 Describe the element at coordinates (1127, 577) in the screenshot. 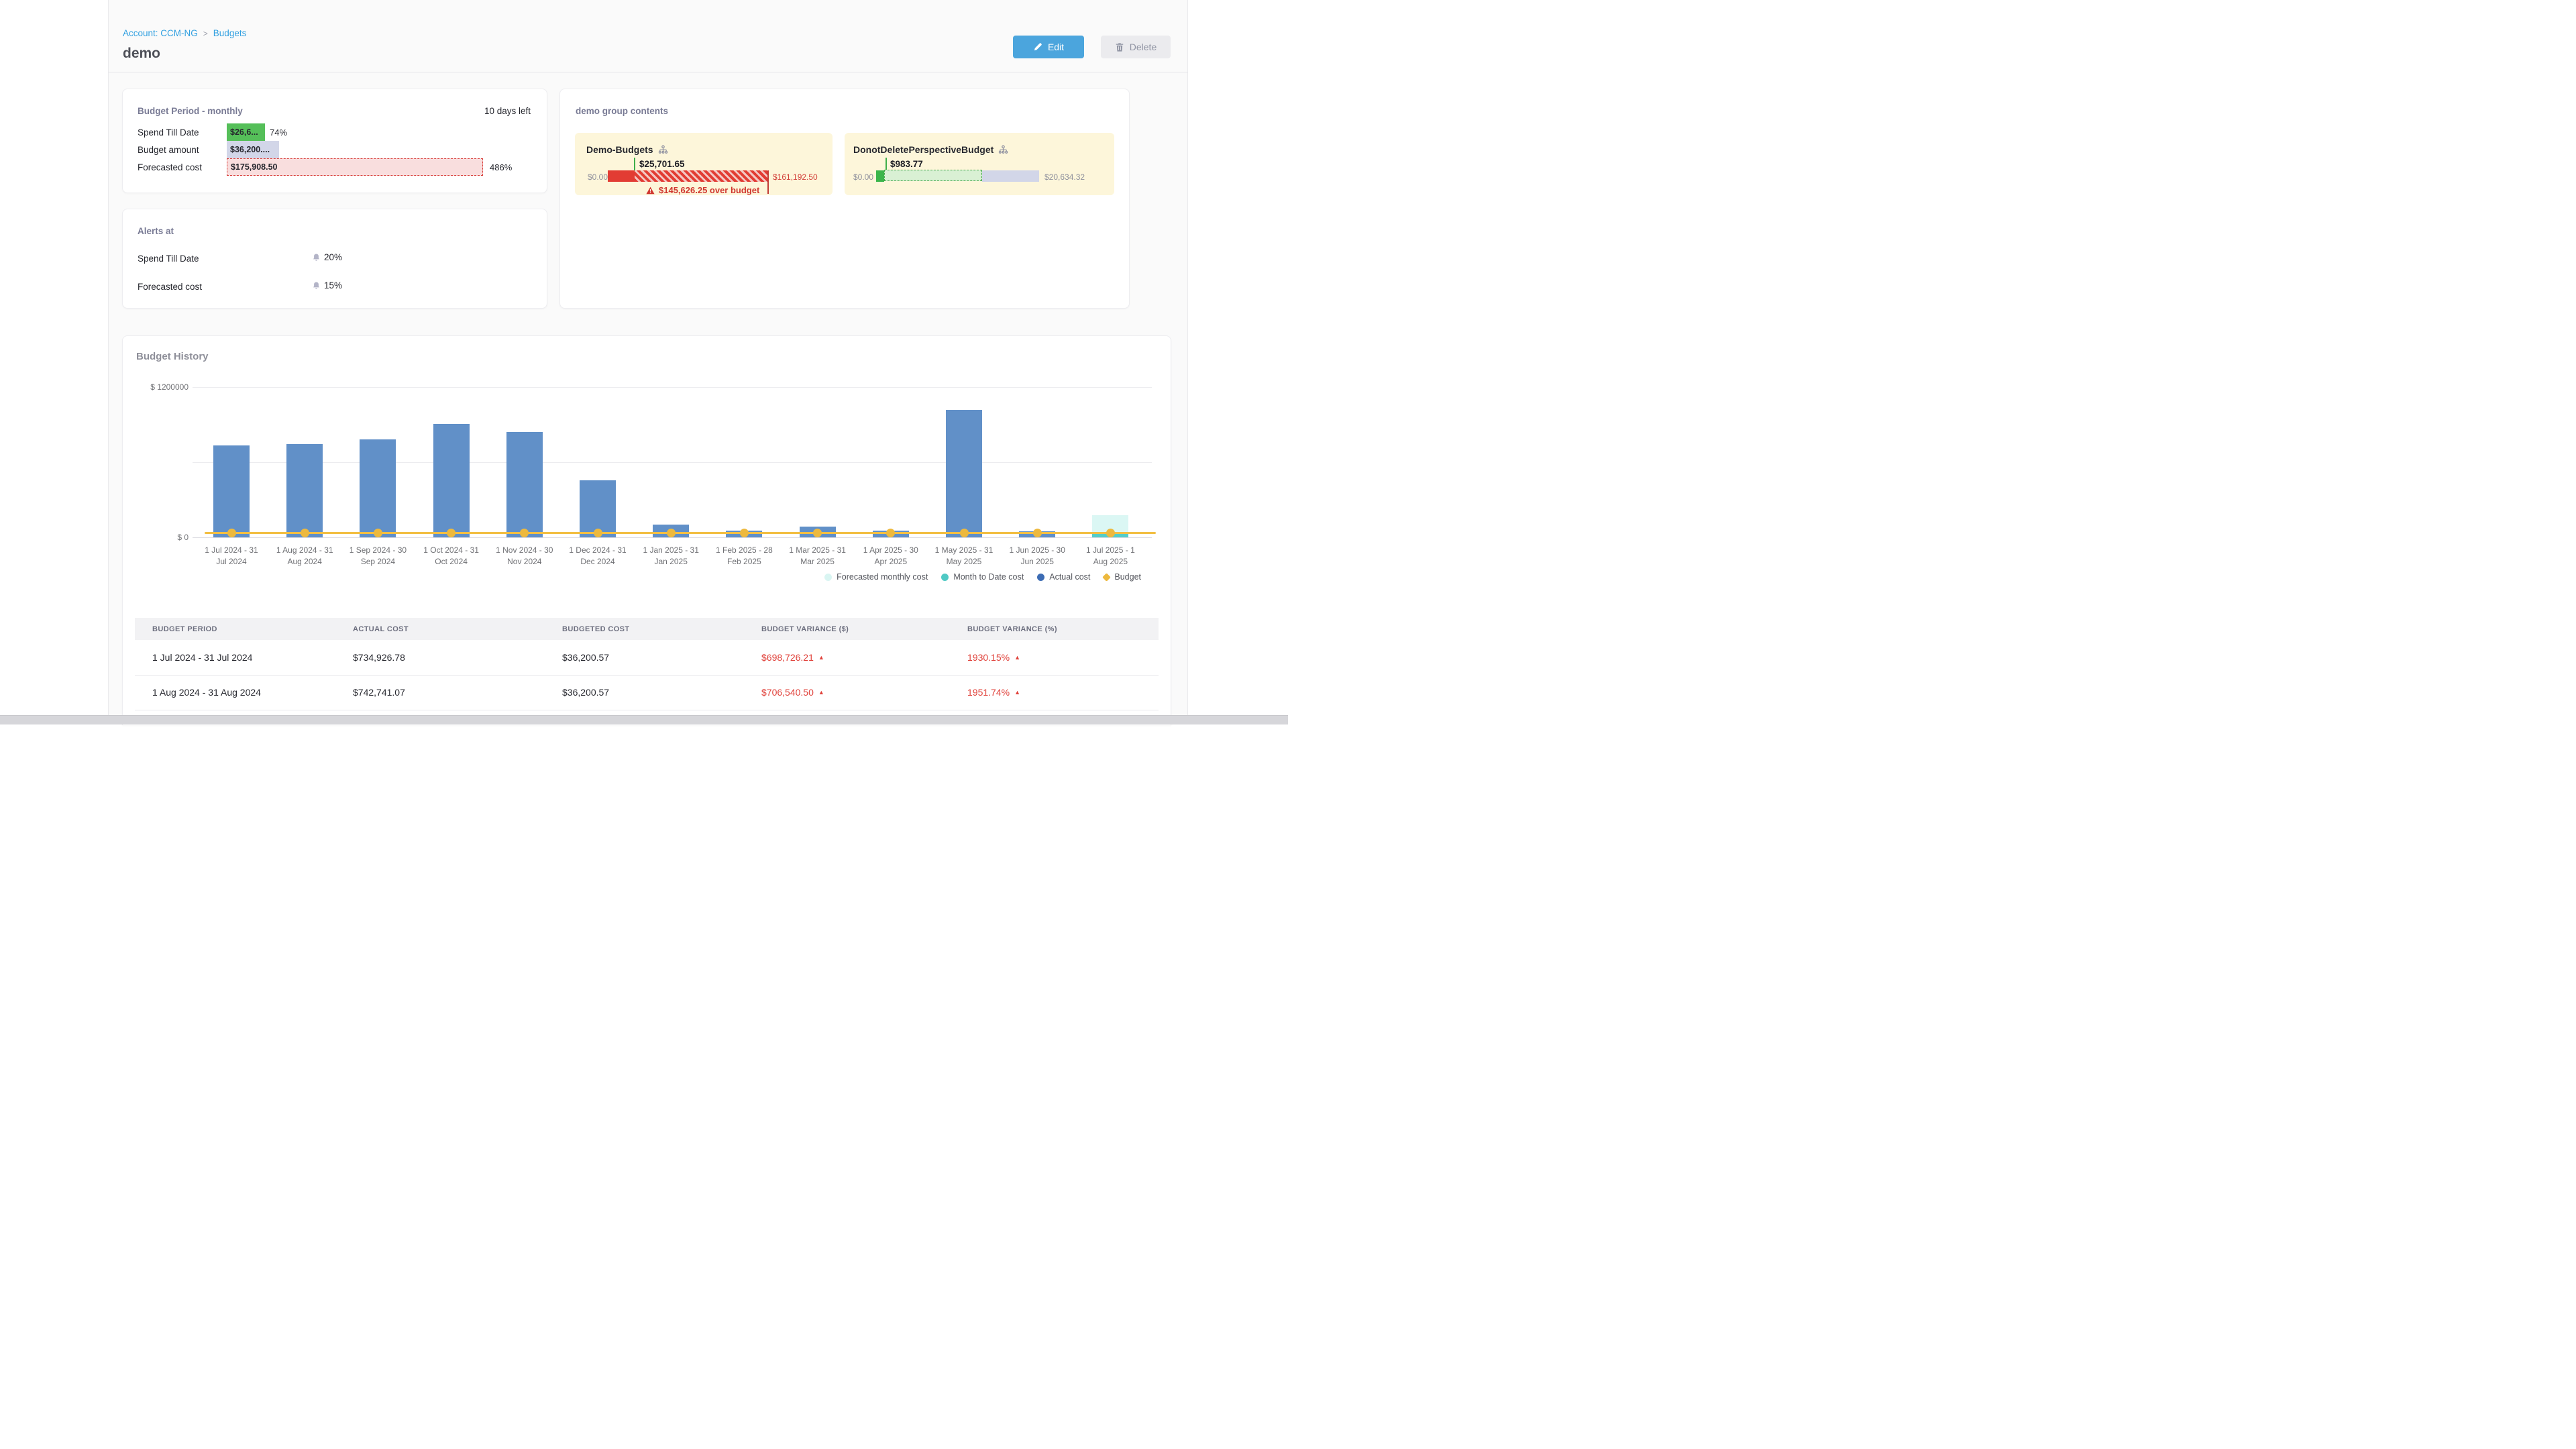

I see `legend-label: Budget` at that location.